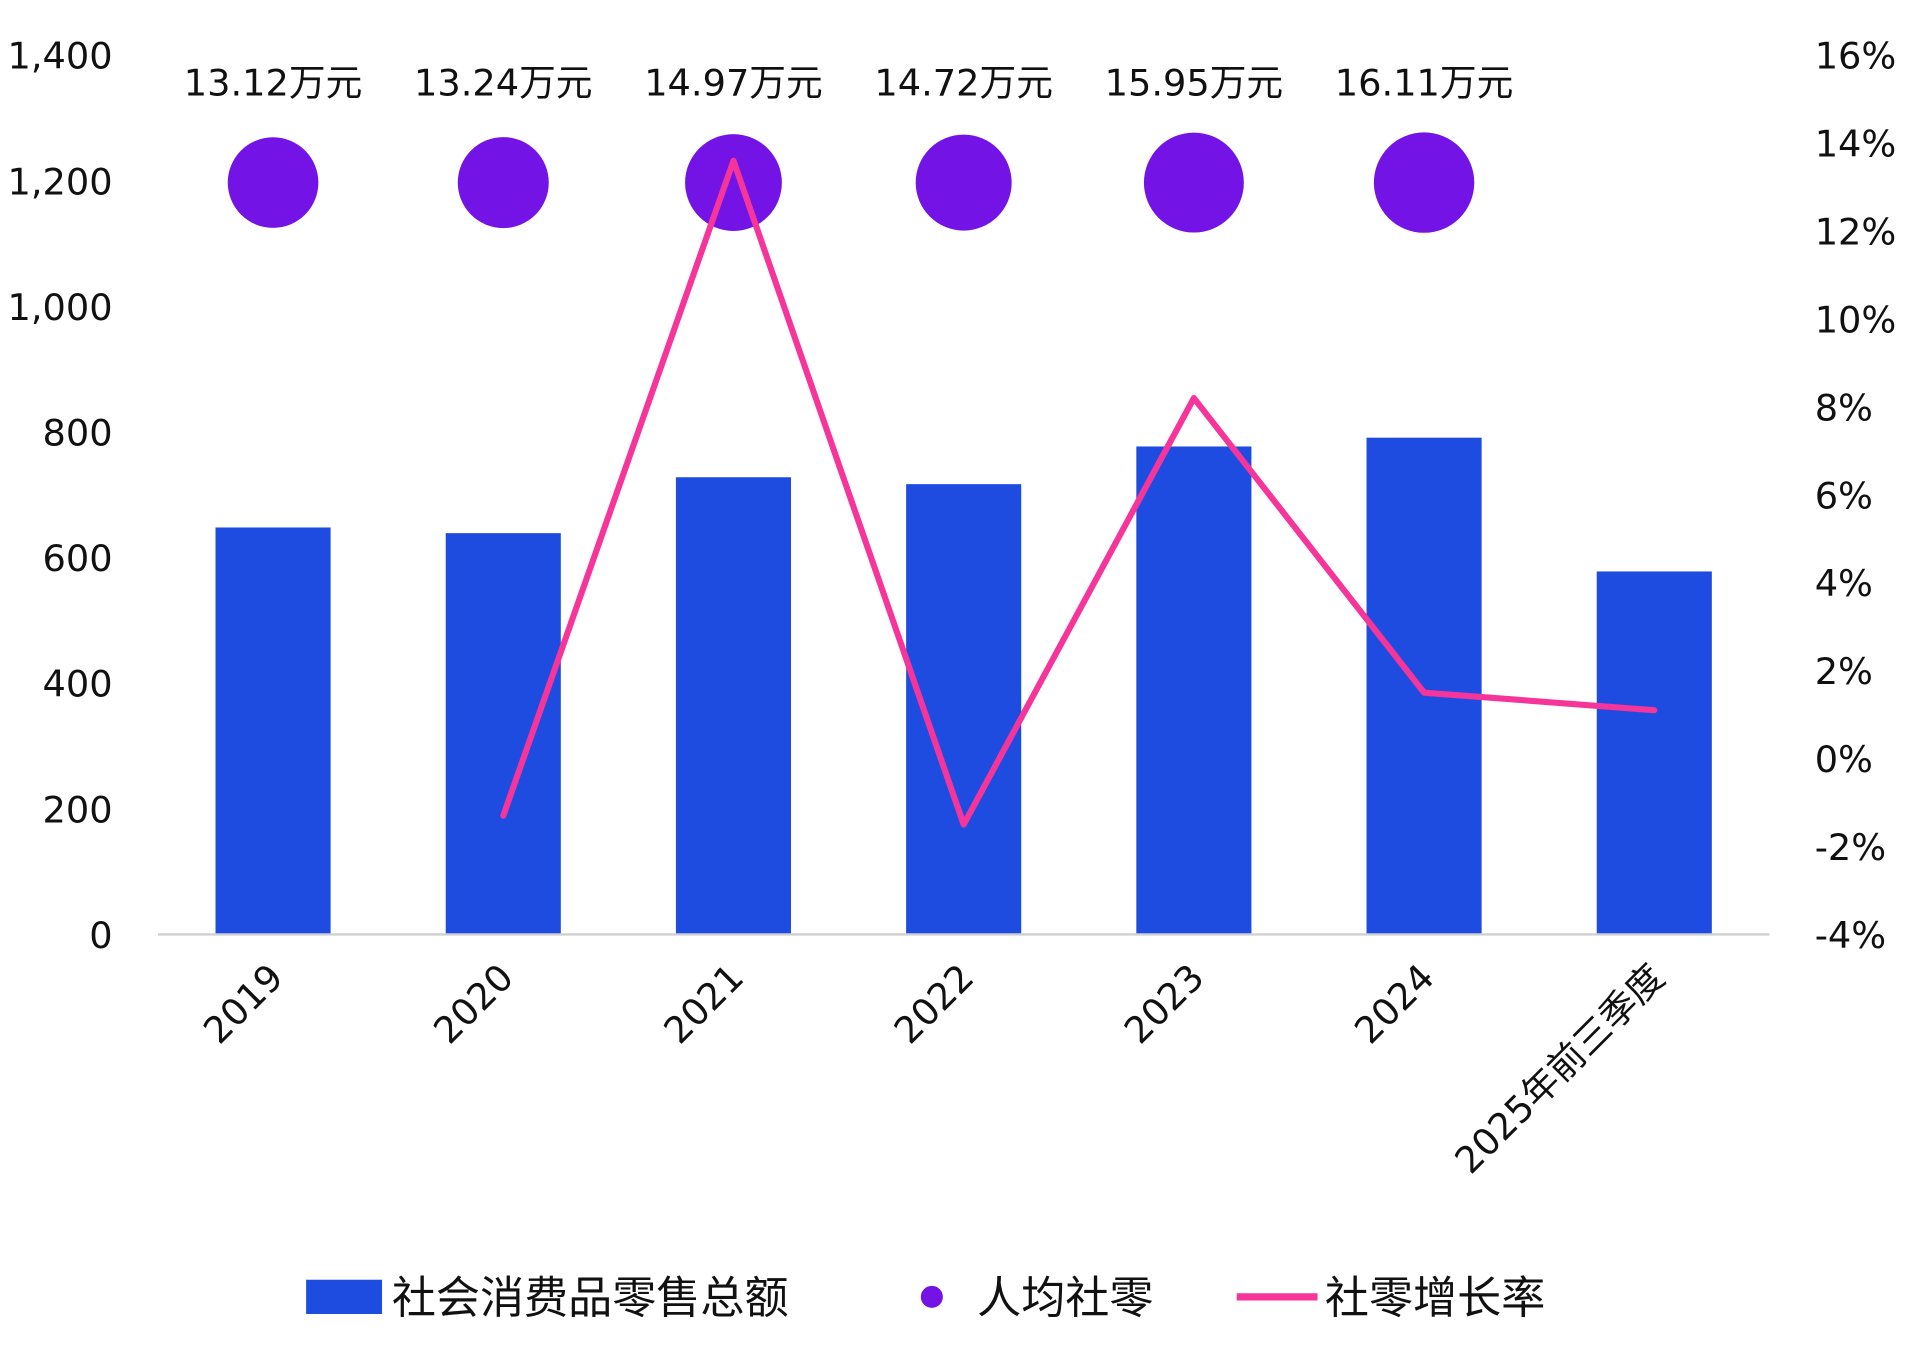  Describe the element at coordinates (934, 1069) in the screenshot. I see `x-axis: 2019 2020 2021 2022 2023 2024 2025年前三季度` at that location.